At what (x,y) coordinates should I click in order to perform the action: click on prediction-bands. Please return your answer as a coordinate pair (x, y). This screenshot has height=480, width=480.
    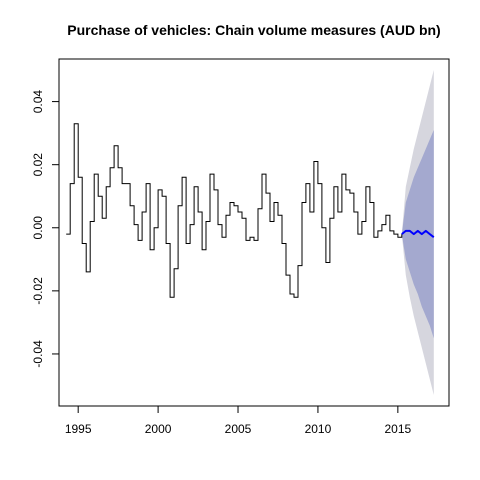
    Looking at the image, I should click on (417, 232).